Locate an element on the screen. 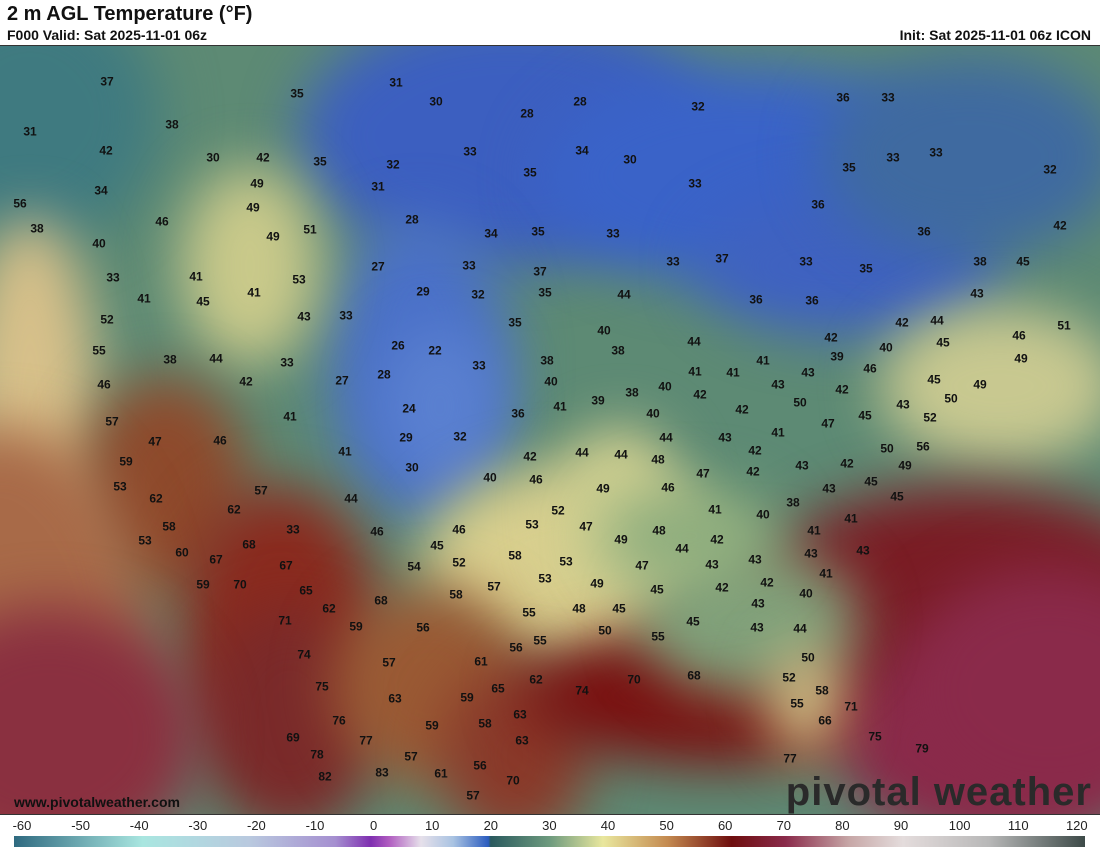 The height and width of the screenshot is (850, 1100). temperature-value: 70 is located at coordinates (513, 780).